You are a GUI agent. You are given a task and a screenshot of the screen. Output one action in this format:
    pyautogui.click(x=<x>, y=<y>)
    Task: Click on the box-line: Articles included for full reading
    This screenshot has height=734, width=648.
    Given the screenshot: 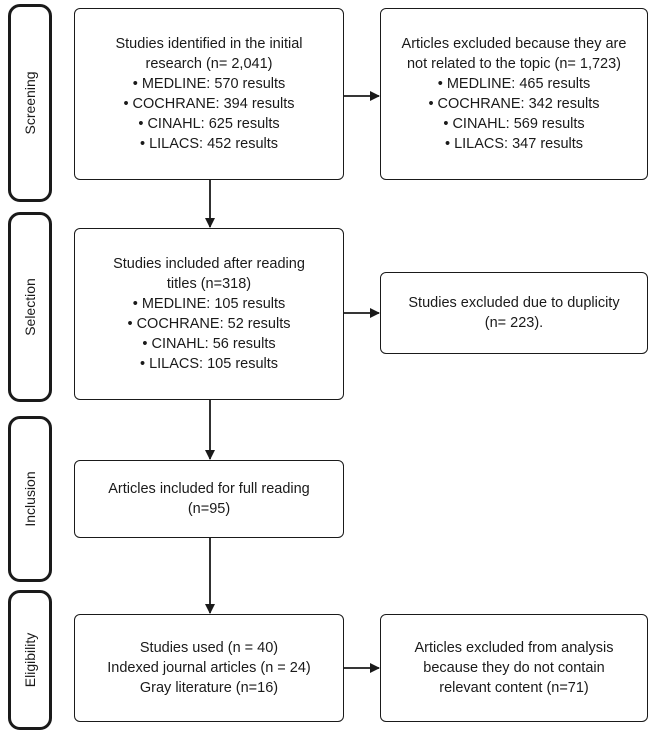 What is the action you would take?
    pyautogui.click(x=209, y=489)
    